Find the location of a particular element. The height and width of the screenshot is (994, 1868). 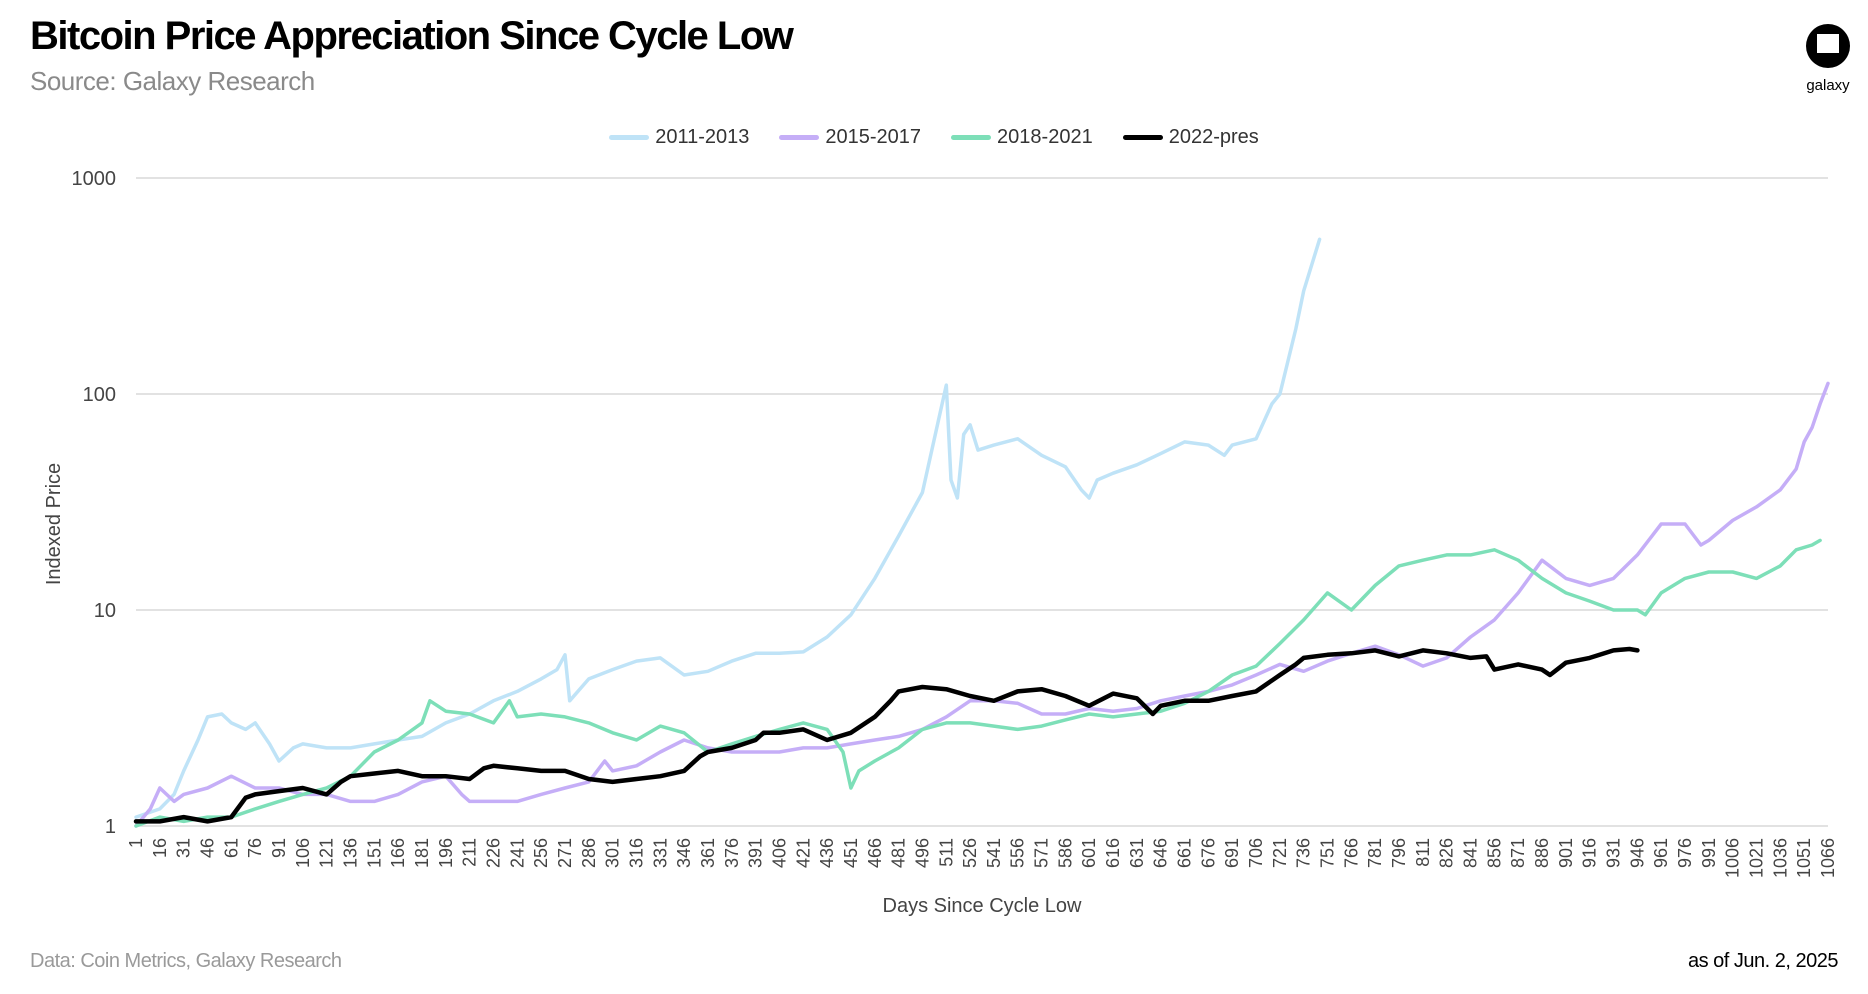

x-tick-label: 796 is located at coordinates (1399, 853).